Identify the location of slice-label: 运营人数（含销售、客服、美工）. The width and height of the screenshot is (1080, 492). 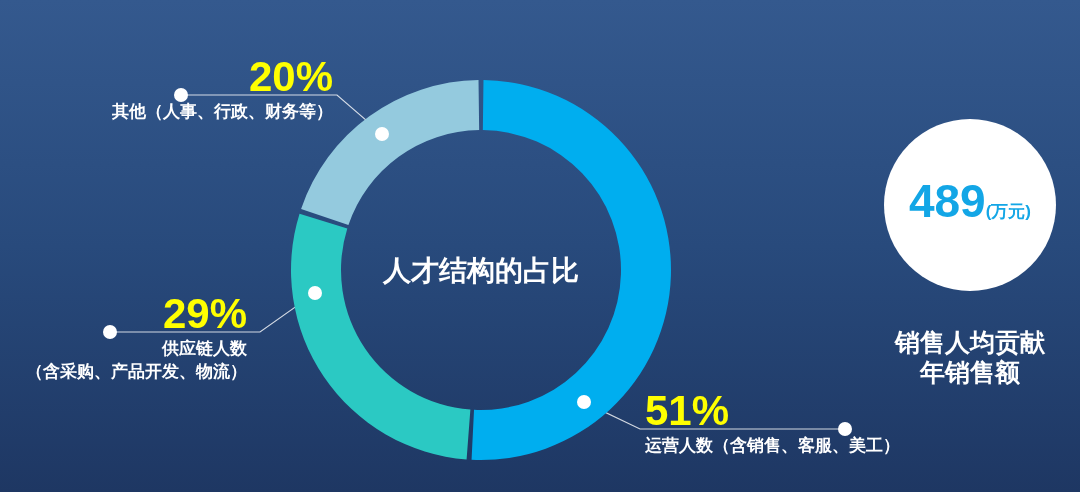
(772, 445).